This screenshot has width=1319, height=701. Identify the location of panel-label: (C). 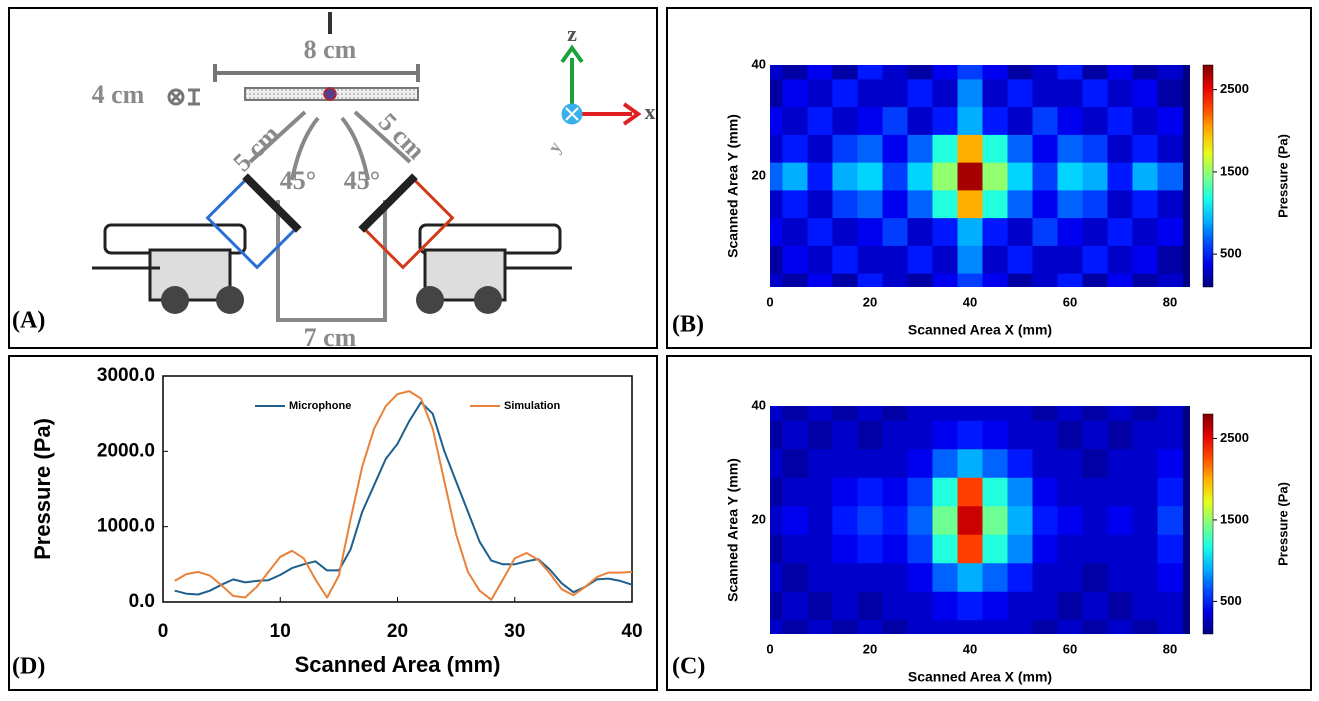
(688, 667).